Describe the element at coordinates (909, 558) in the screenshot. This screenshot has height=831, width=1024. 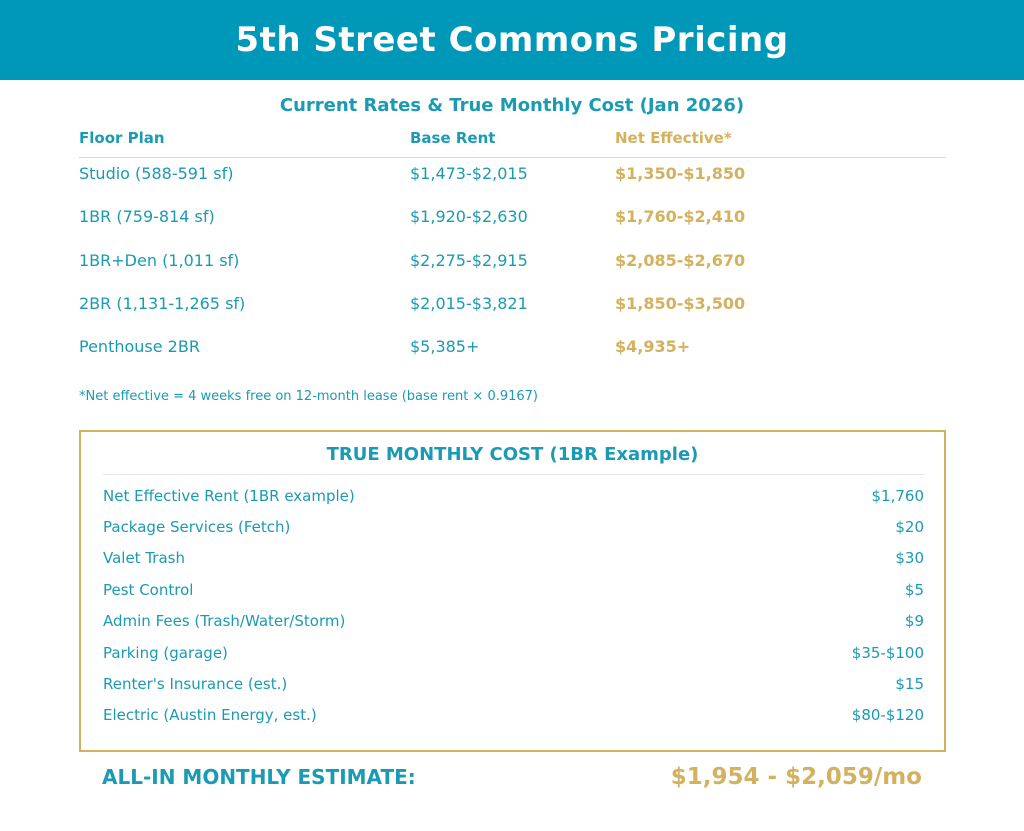
I see `cost-value: $30` at that location.